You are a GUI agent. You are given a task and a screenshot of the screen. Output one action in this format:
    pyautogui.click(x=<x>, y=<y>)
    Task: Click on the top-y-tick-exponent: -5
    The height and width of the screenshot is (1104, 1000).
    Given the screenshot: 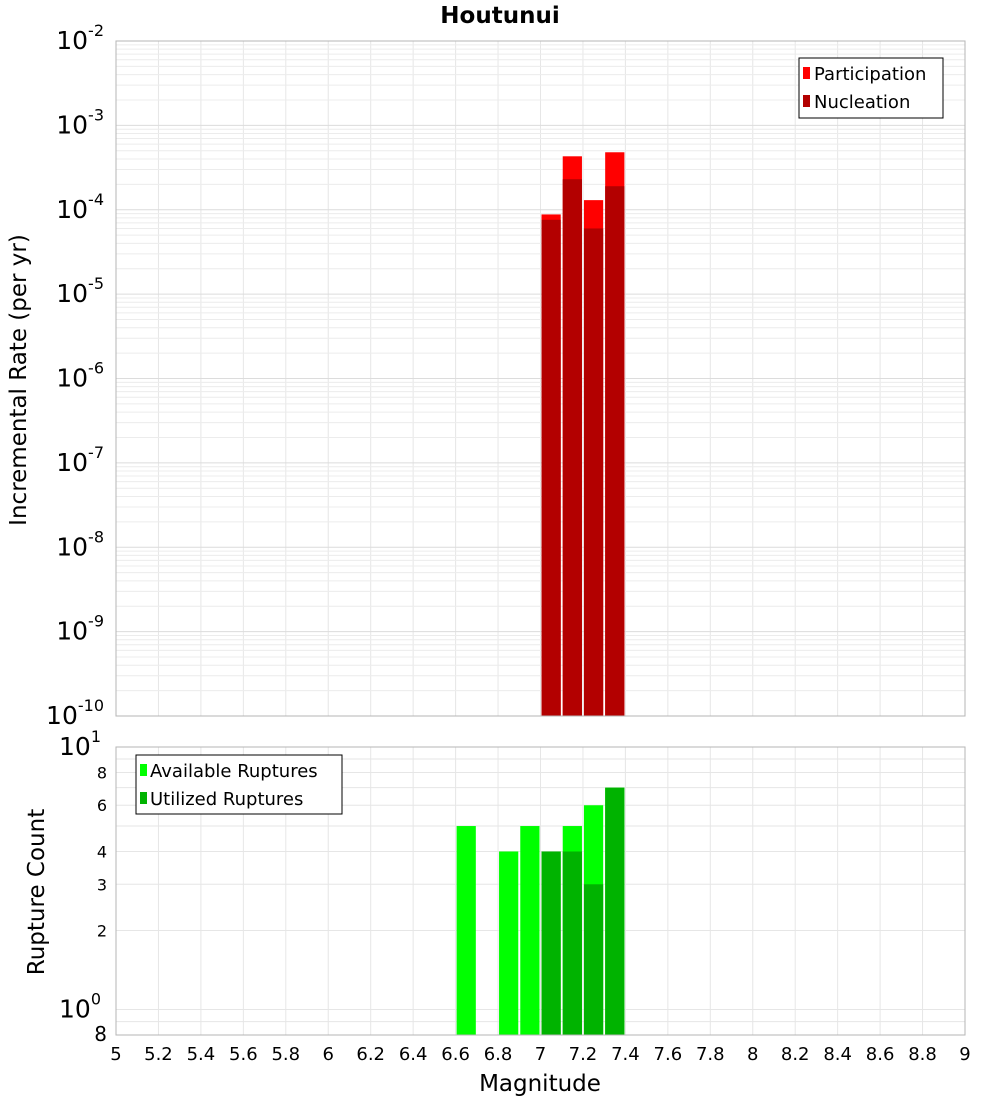 What is the action you would take?
    pyautogui.click(x=96, y=283)
    